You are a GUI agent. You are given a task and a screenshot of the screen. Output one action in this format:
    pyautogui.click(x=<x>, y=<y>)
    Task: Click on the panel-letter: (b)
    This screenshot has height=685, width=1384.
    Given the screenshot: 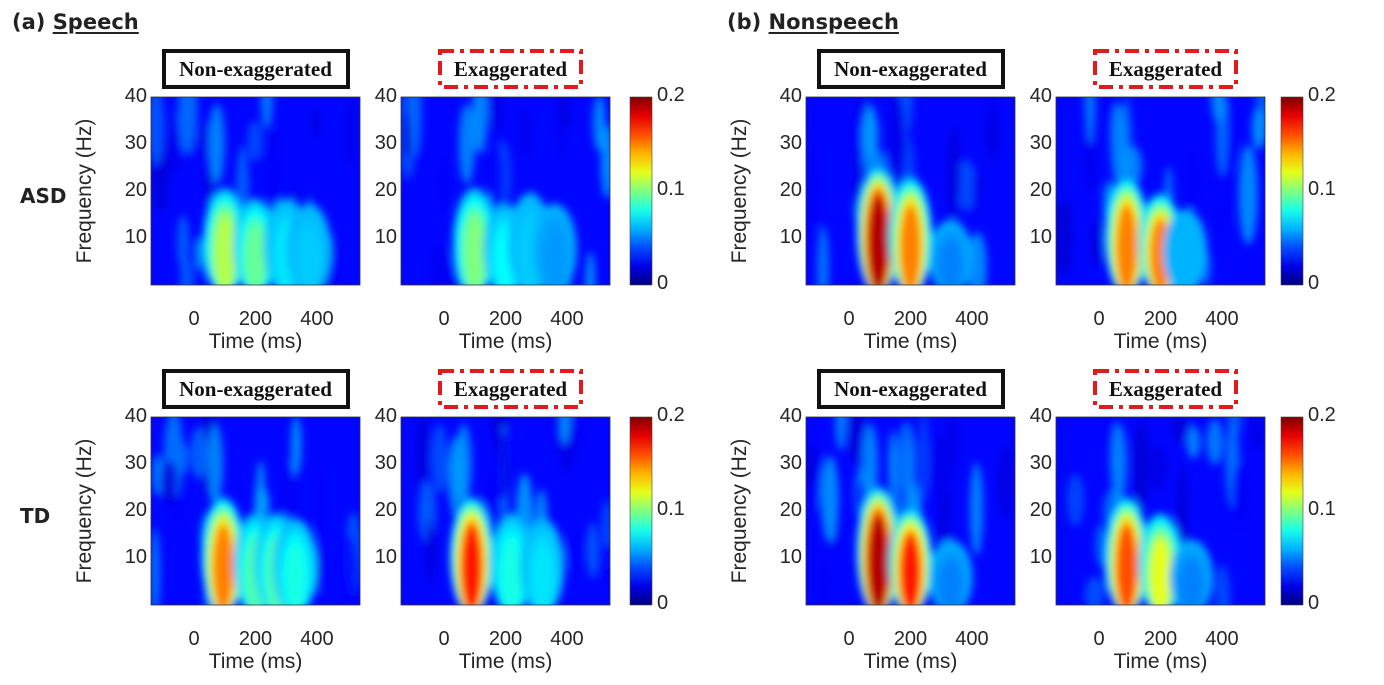 What is the action you would take?
    pyautogui.click(x=744, y=22)
    